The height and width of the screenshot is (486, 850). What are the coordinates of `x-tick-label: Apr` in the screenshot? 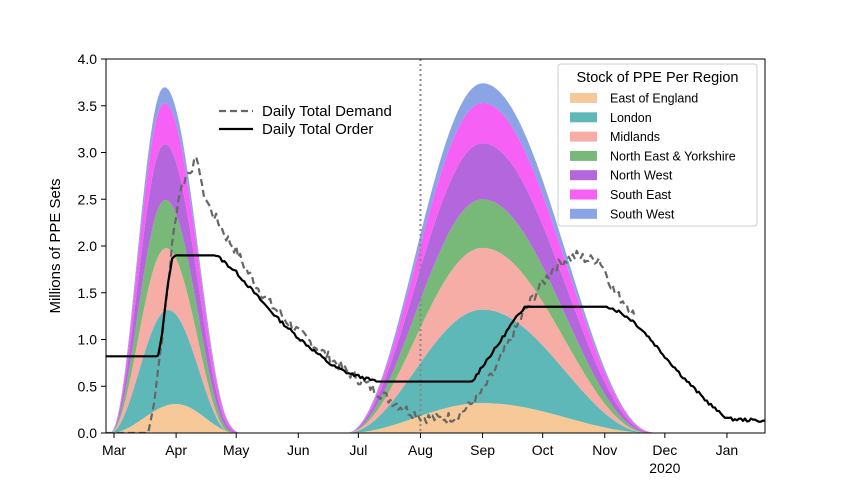 It's located at (176, 450).